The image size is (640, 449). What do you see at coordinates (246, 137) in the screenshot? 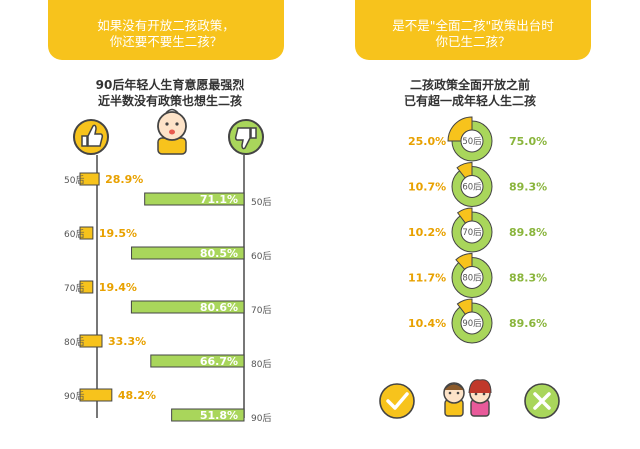
I see `thumbs-down-icon` at bounding box center [246, 137].